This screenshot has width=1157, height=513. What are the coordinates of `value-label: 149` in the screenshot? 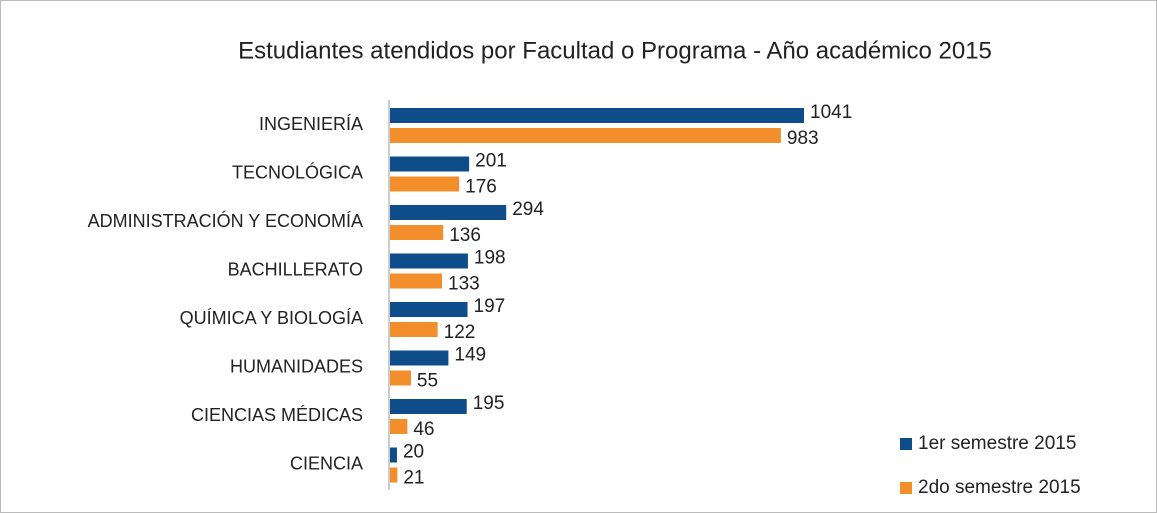 It's located at (470, 355).